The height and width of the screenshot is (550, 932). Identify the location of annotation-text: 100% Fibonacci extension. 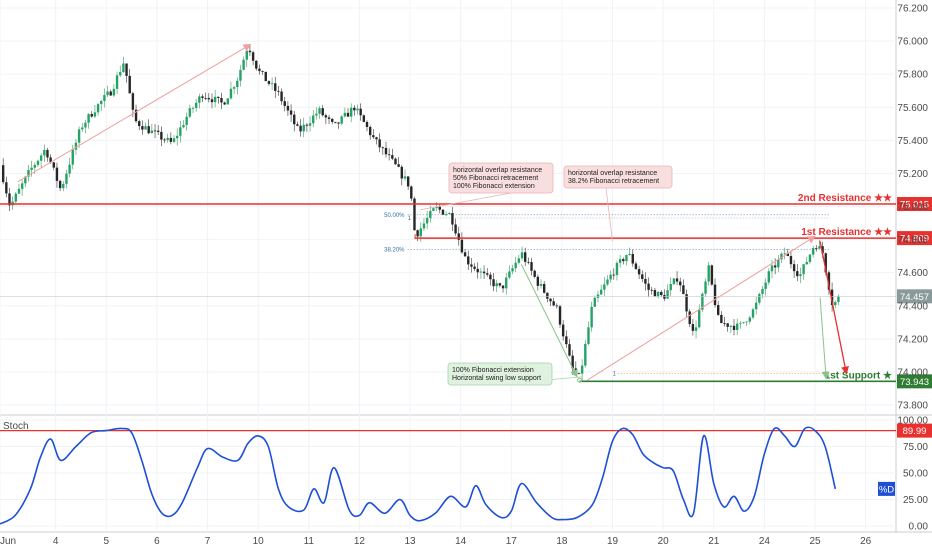
(494, 186).